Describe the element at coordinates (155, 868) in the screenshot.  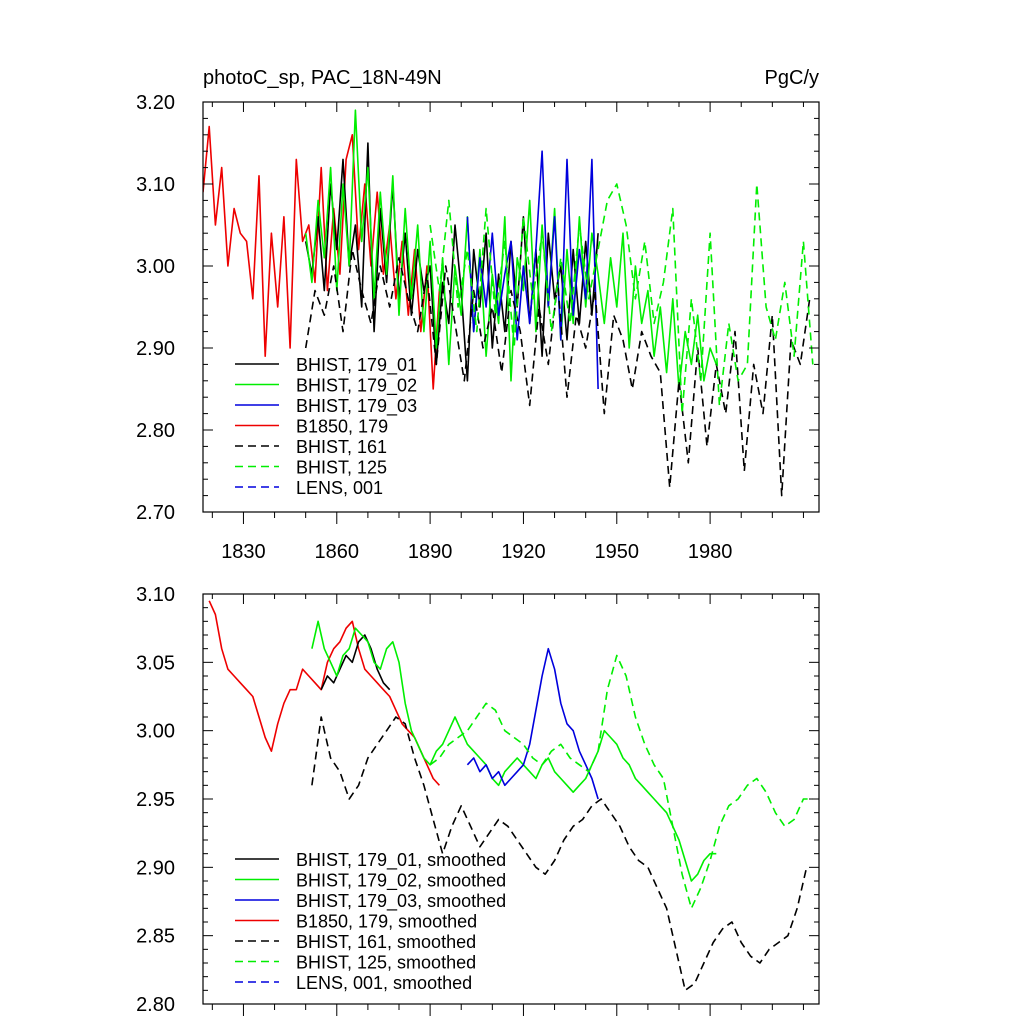
I see `bottom-ytick-label-2: 2.90` at that location.